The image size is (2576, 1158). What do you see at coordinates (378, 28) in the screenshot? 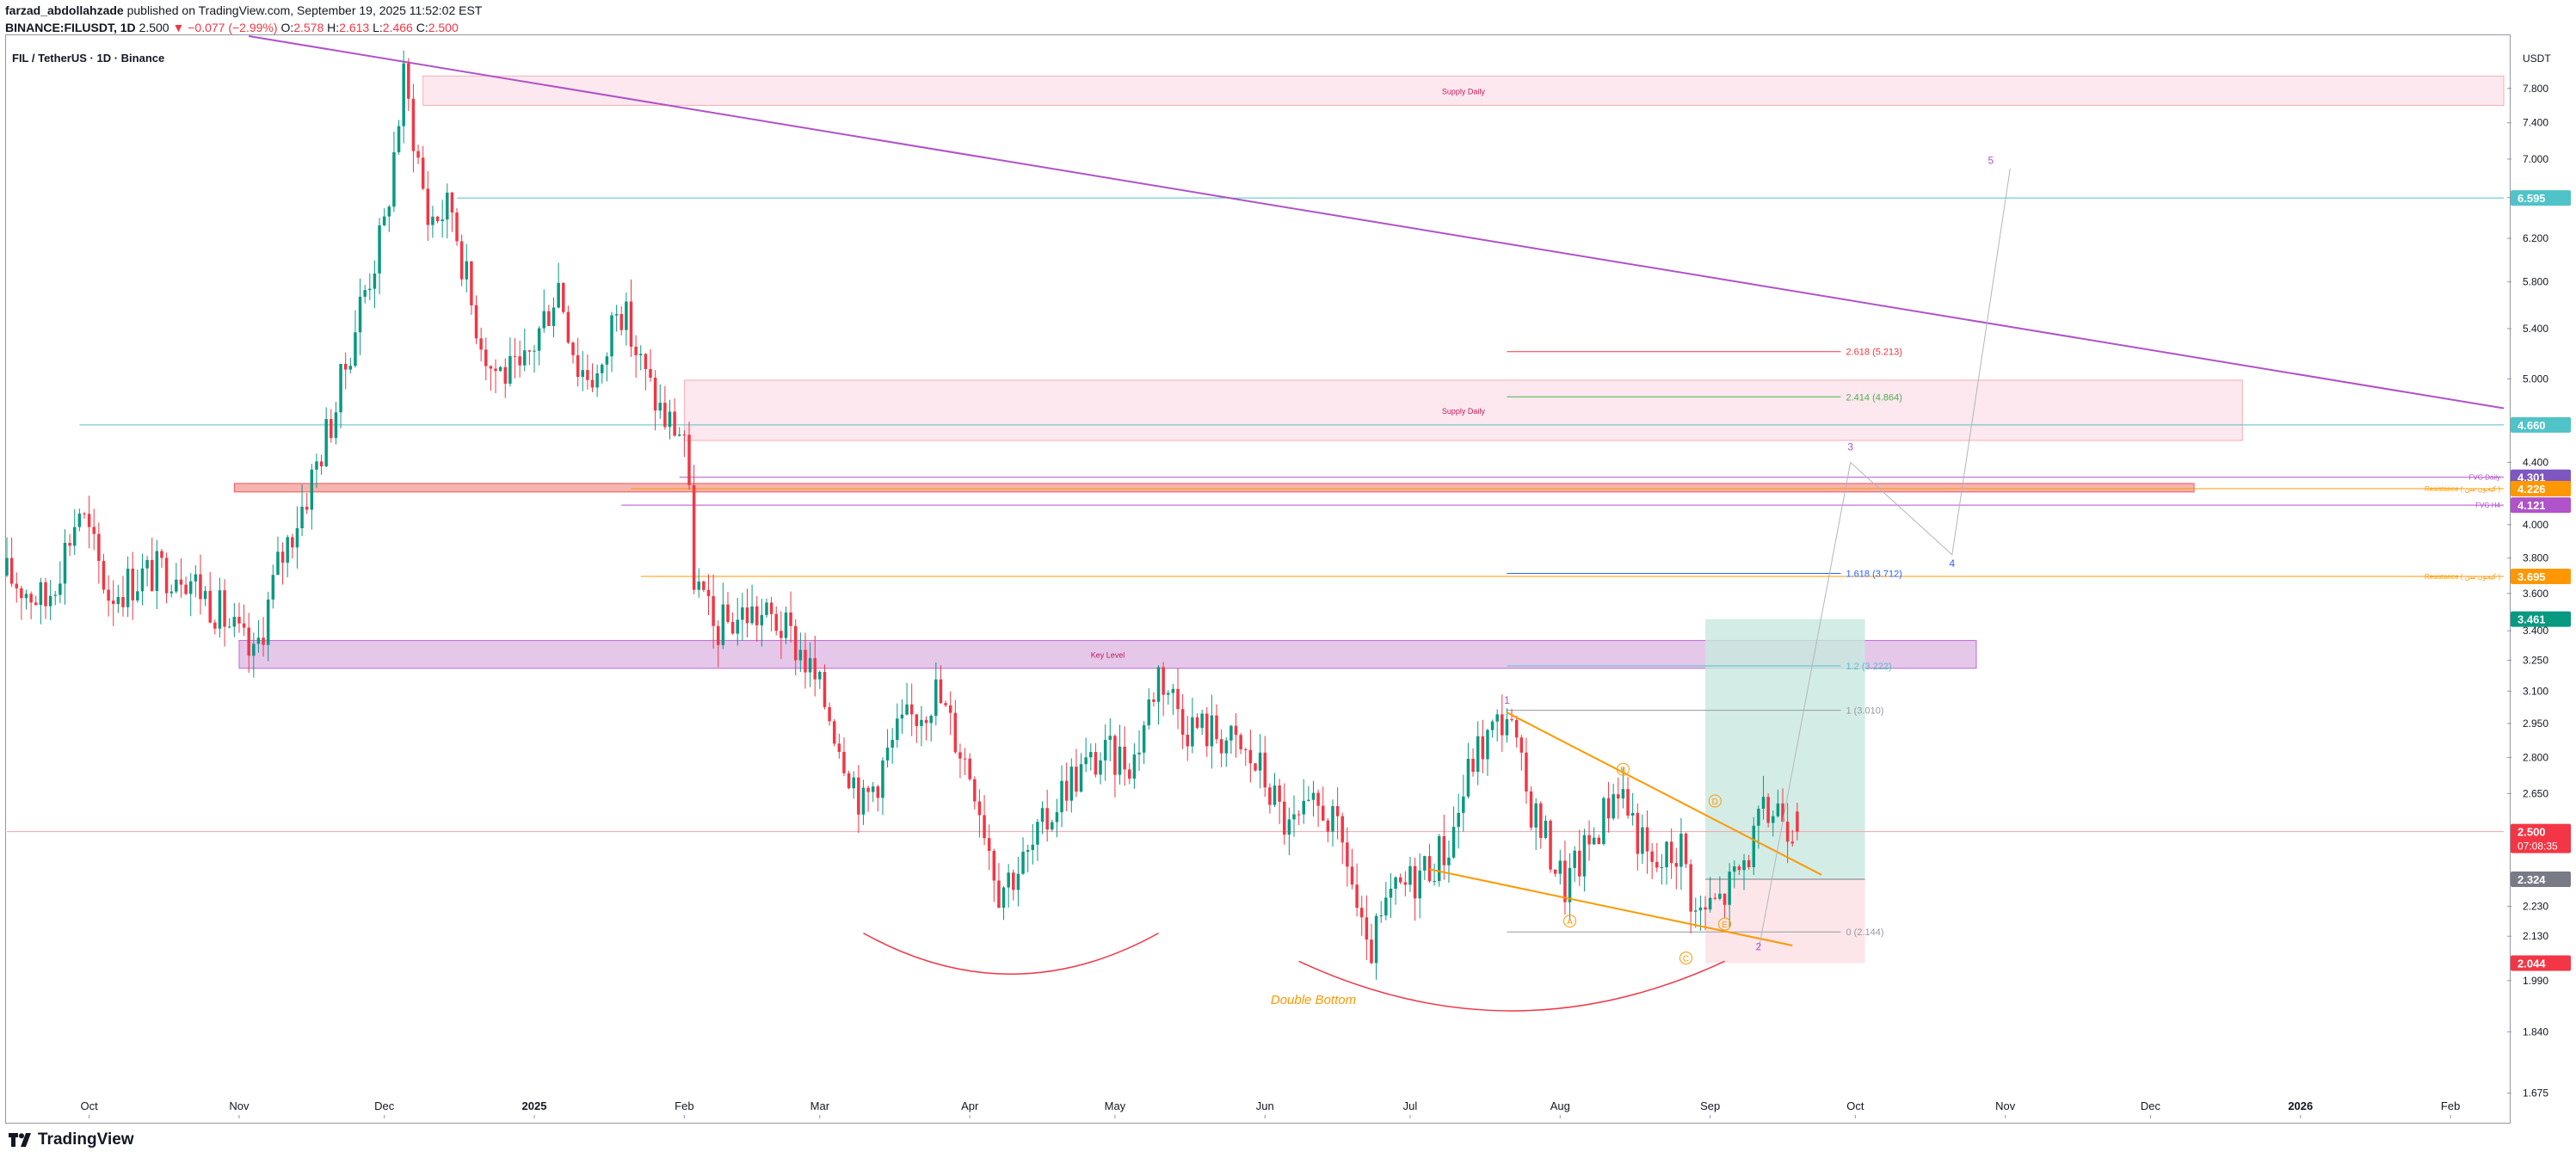
I see `low-label: L:` at bounding box center [378, 28].